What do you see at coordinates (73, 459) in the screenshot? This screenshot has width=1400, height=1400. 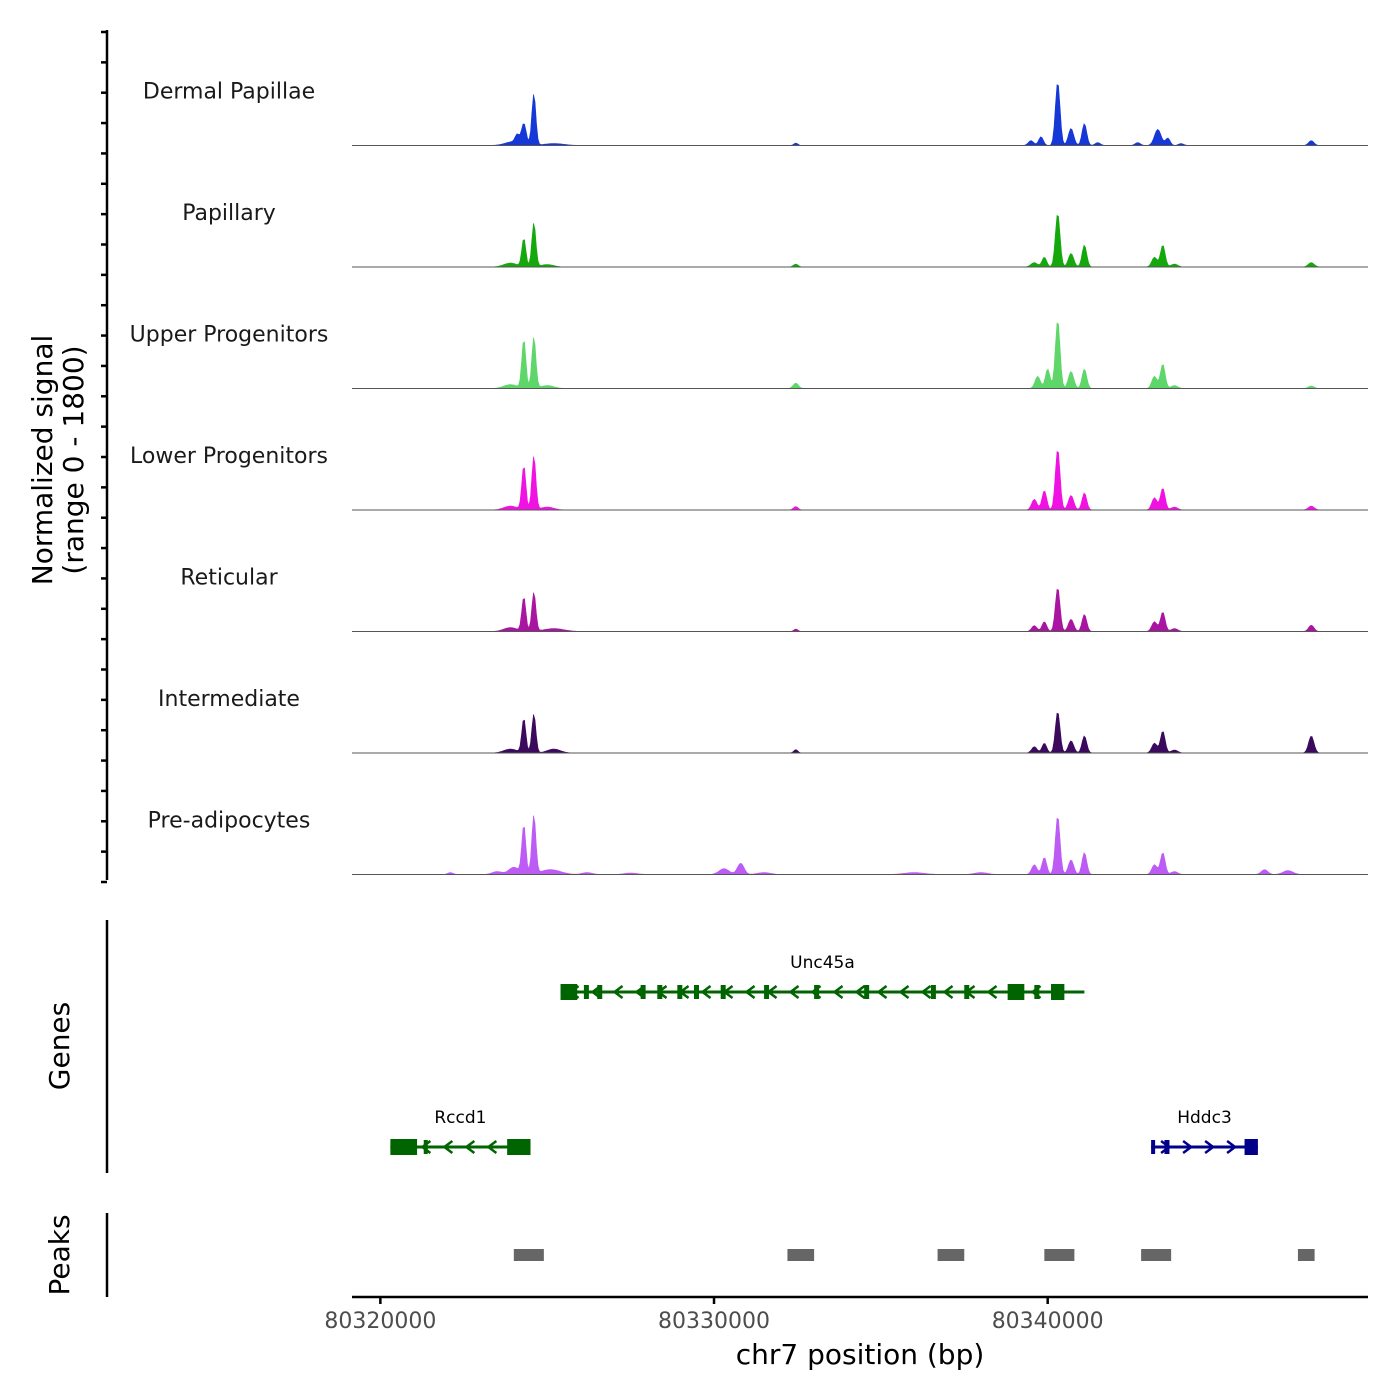 I see `y-axis-title-line2: (range 0 - 1800)` at bounding box center [73, 459].